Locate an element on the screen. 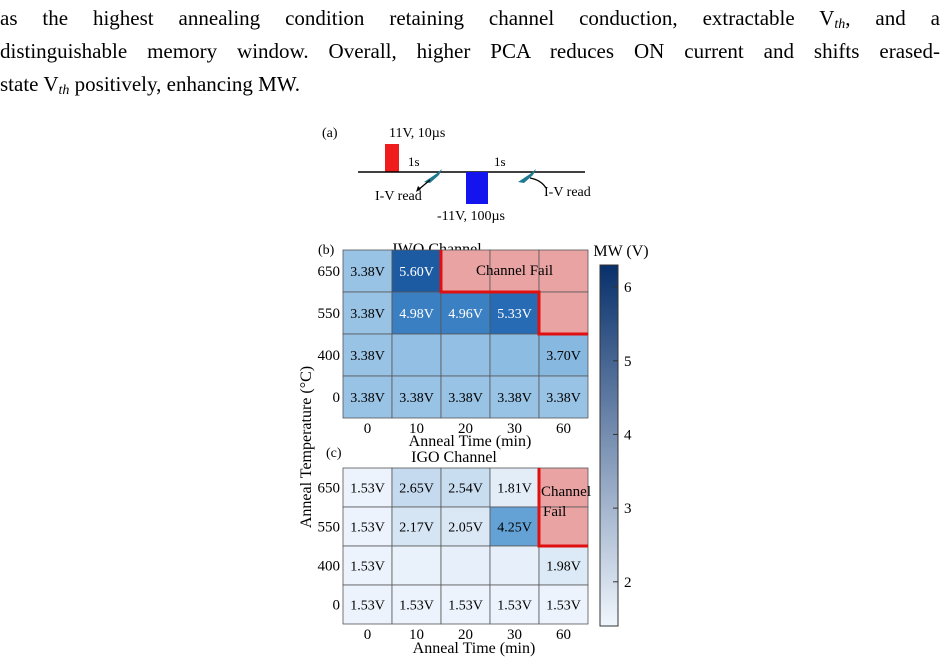 The image size is (948, 664). colorbar-tick-label: 6 is located at coordinates (628, 288).